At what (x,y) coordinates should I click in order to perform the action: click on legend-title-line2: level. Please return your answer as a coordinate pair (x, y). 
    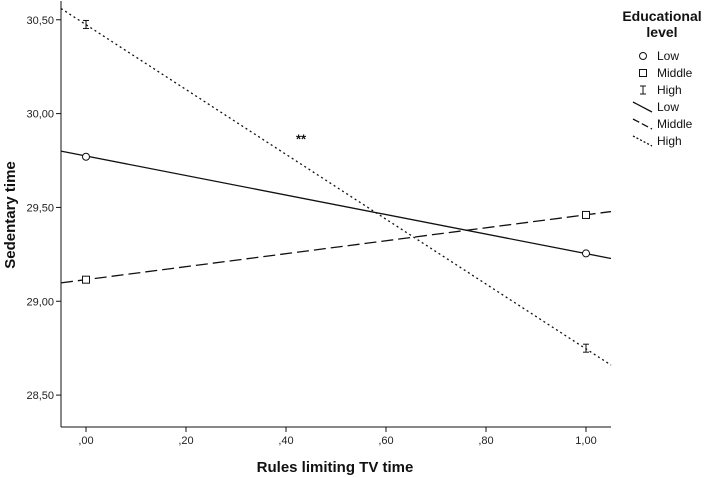
    Looking at the image, I should click on (661, 32).